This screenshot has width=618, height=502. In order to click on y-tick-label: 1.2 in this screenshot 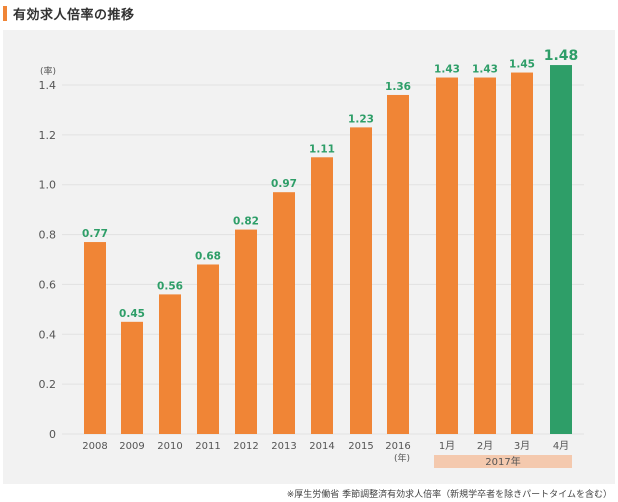, I will do `click(48, 135)`.